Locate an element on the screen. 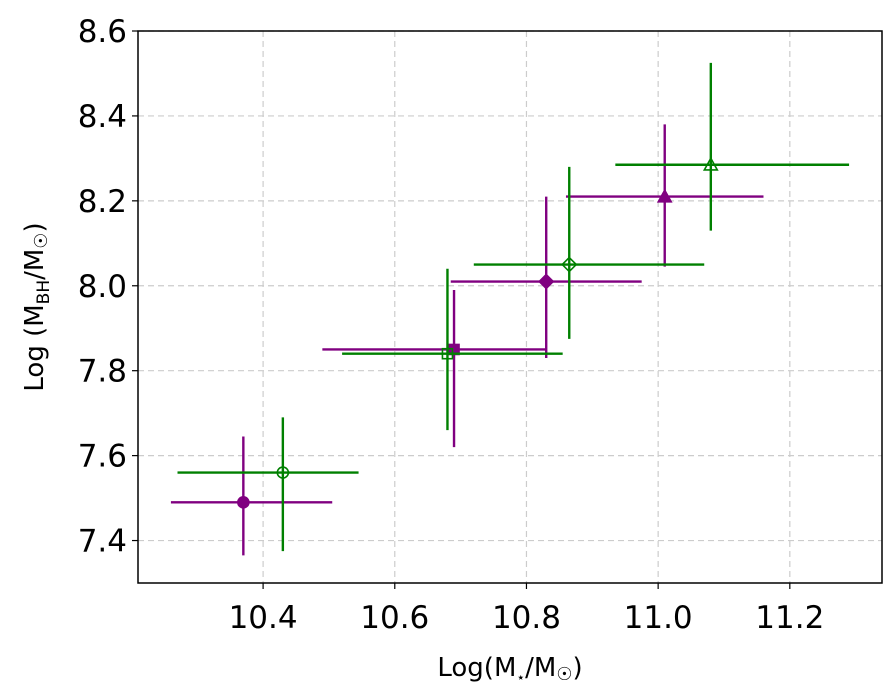 Image resolution: width=896 pixels, height=697 pixels. x-axis-label: Log(M⋆/M☉) is located at coordinates (509, 669).